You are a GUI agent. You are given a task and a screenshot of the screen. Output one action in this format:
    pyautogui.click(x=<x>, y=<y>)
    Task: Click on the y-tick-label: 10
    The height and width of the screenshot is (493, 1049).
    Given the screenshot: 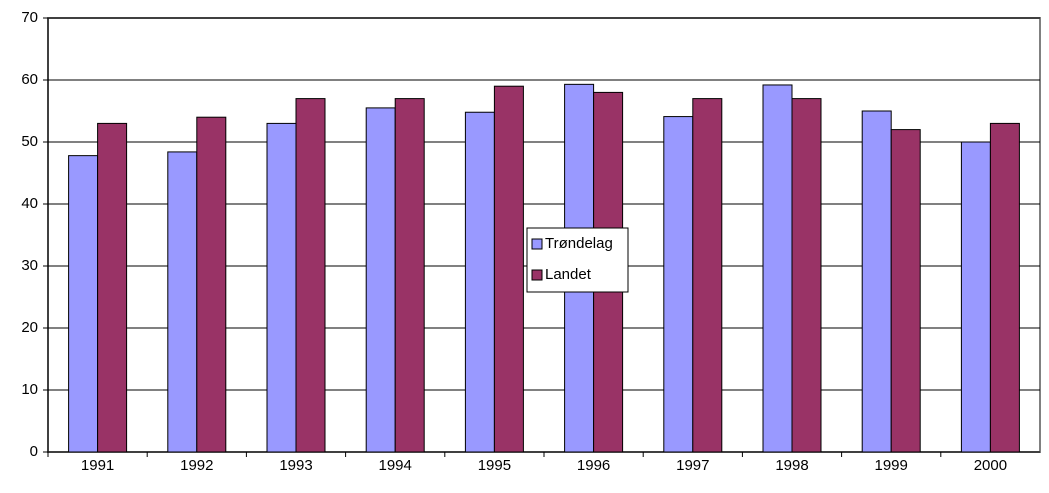 What is the action you would take?
    pyautogui.click(x=29, y=389)
    